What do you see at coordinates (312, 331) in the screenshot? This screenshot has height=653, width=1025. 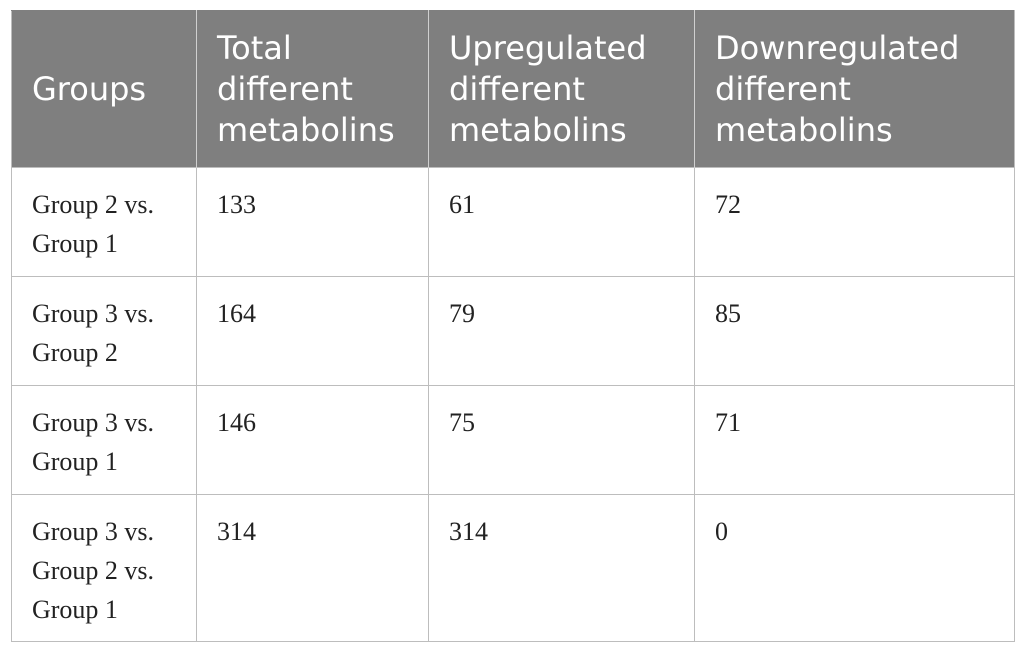 I see `cell-total: 164` at bounding box center [312, 331].